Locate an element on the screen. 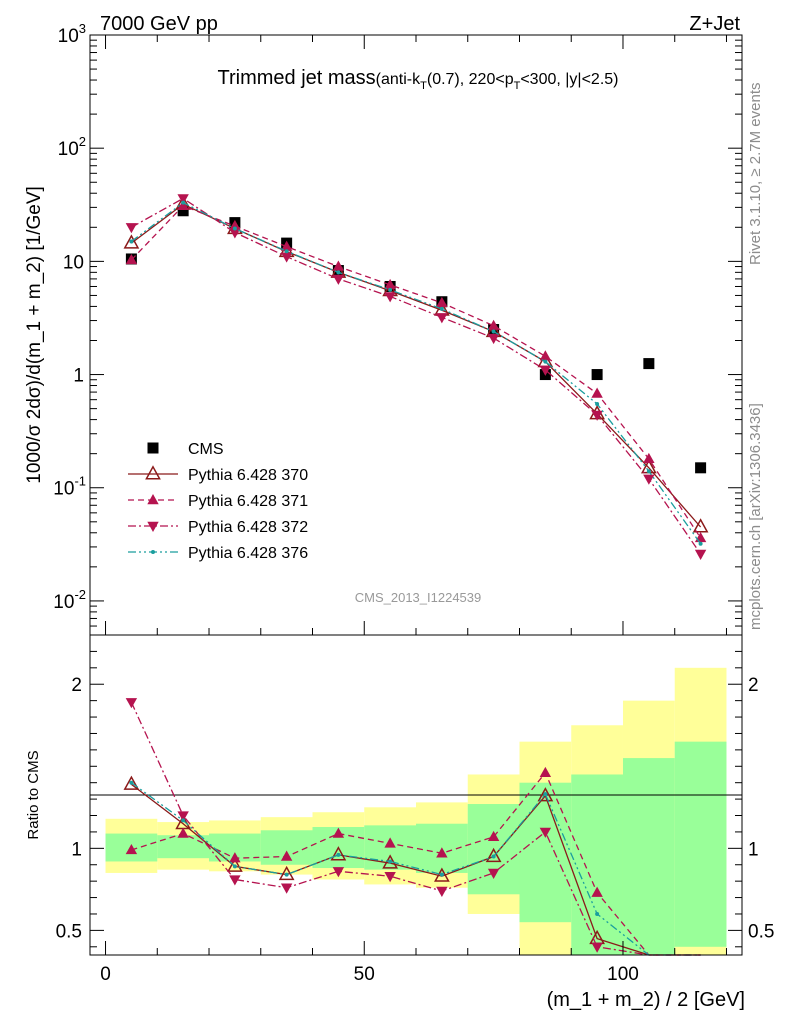  main-ytick-label-4: 10² is located at coordinates (72, 147).